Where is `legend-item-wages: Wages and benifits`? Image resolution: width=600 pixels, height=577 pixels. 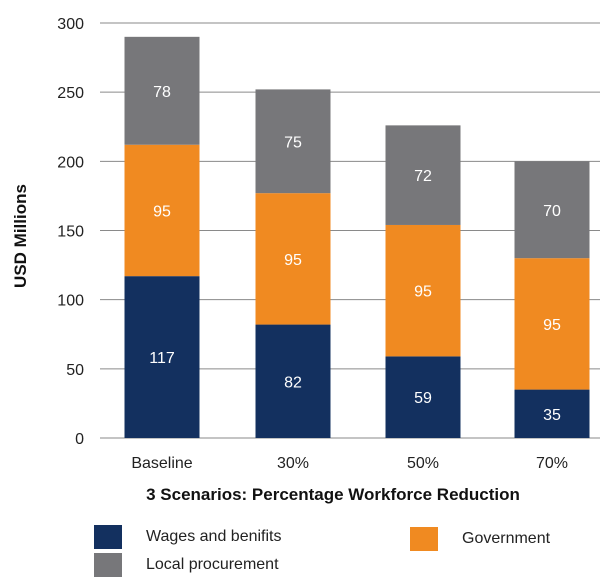 legend-item-wages: Wages and benifits is located at coordinates (187, 537).